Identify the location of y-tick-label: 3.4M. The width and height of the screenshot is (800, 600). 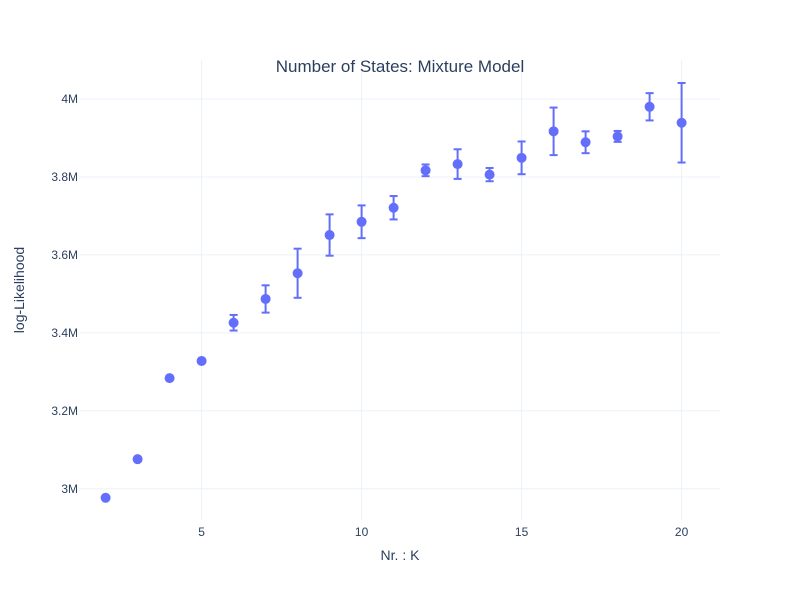
(64, 333).